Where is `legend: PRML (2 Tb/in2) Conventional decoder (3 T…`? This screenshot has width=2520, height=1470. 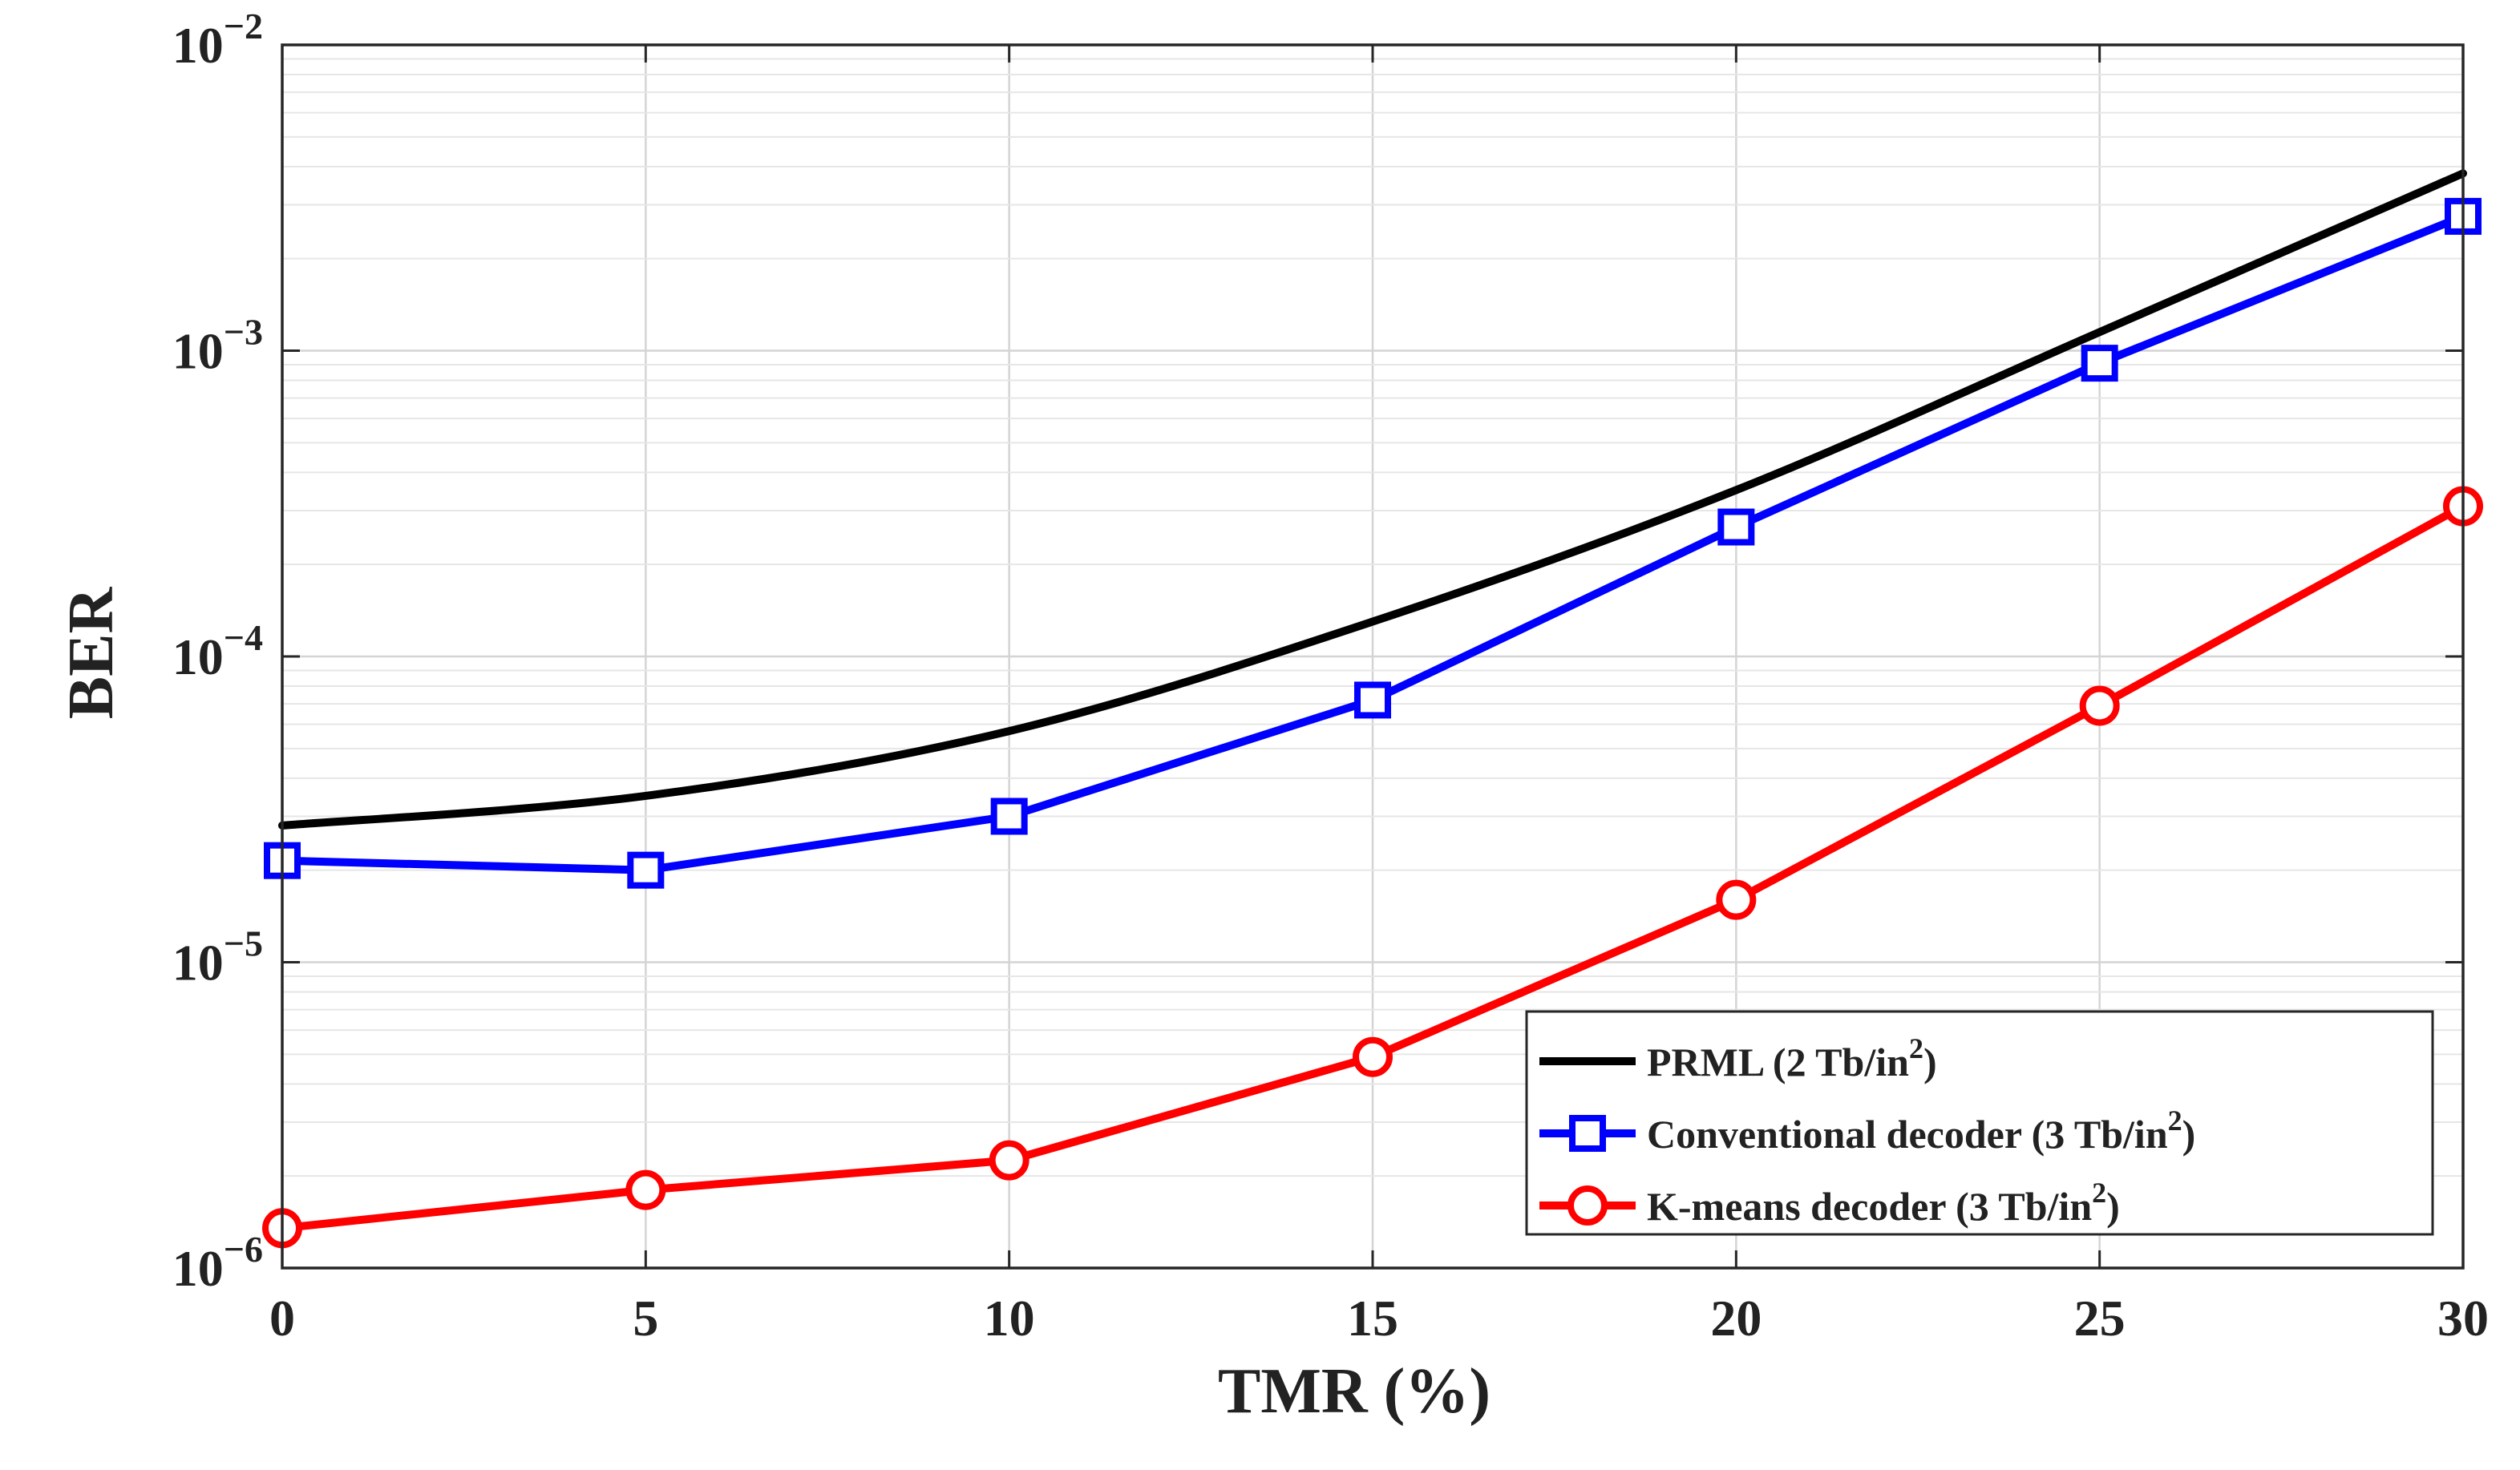 legend: PRML (2 Tb/in2) Conventional decoder (3 T… is located at coordinates (1979, 1123).